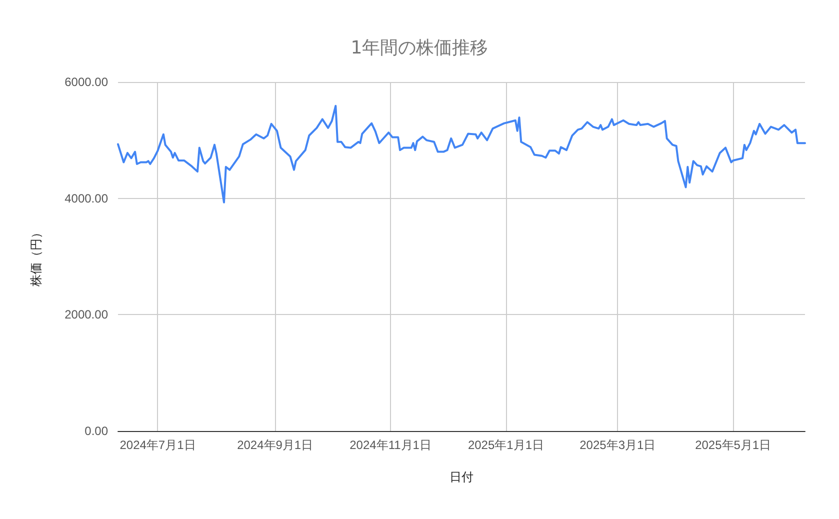 The height and width of the screenshot is (519, 839). Describe the element at coordinates (86, 315) in the screenshot. I see `y-tick-label: 2000.00` at that location.